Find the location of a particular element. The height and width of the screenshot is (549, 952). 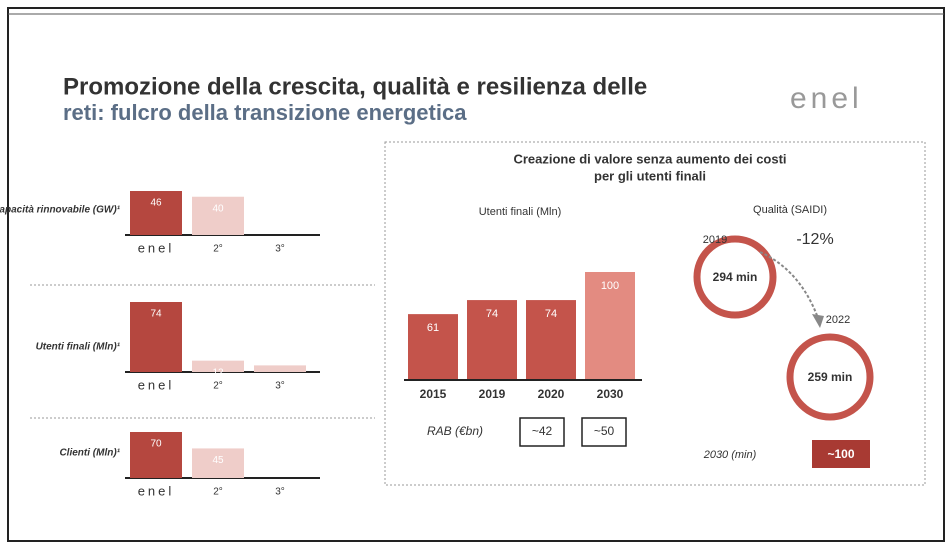

bar-label: 61 is located at coordinates (433, 328).